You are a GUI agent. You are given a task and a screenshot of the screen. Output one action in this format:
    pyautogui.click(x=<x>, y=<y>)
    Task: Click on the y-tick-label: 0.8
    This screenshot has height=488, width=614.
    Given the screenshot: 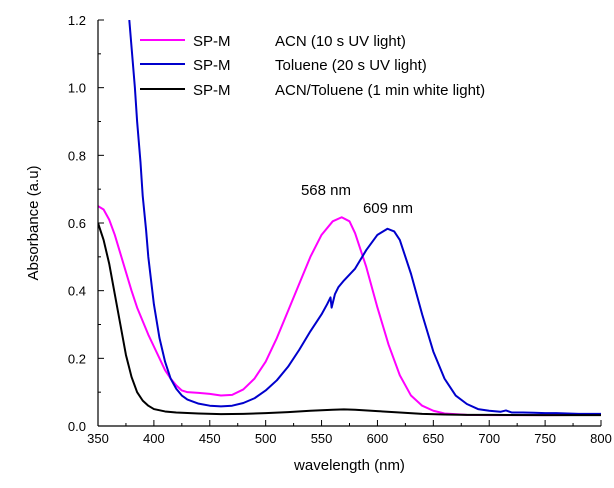 What is the action you would take?
    pyautogui.click(x=77, y=155)
    